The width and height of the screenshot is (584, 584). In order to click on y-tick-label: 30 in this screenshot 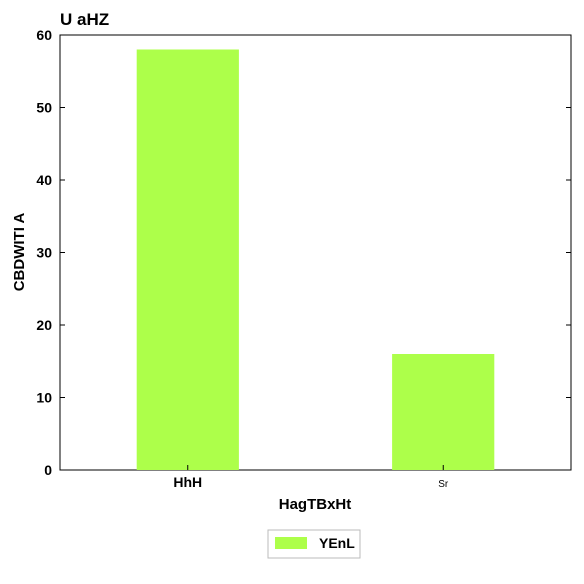, I will do `click(44, 253)`.